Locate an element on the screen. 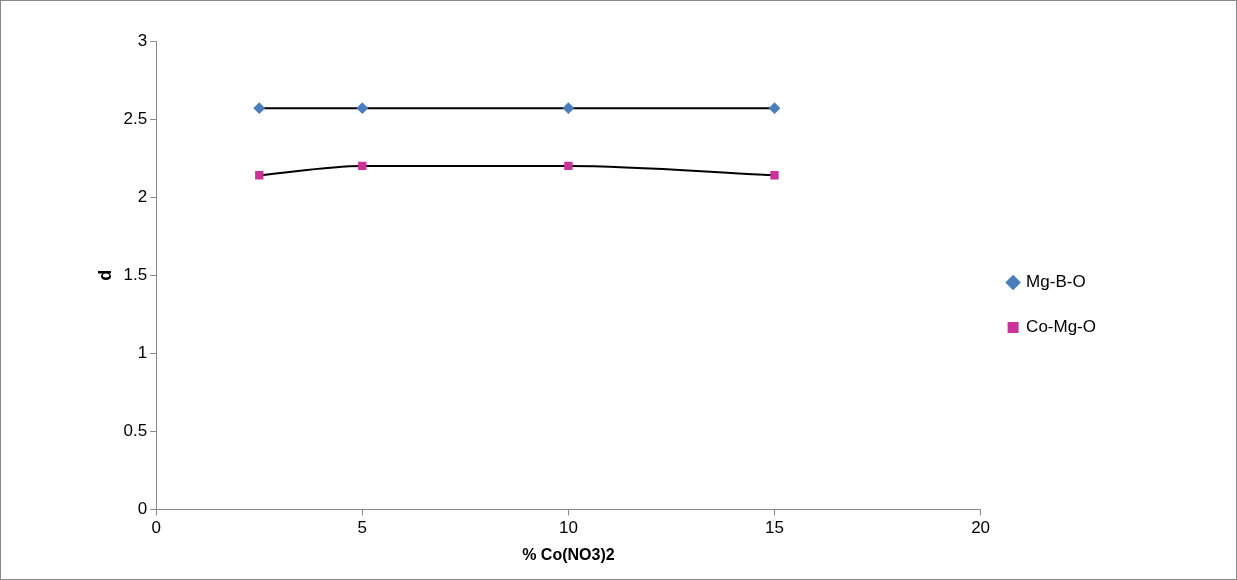 The height and width of the screenshot is (580, 1237). y-tick-label: 1 is located at coordinates (142, 352).